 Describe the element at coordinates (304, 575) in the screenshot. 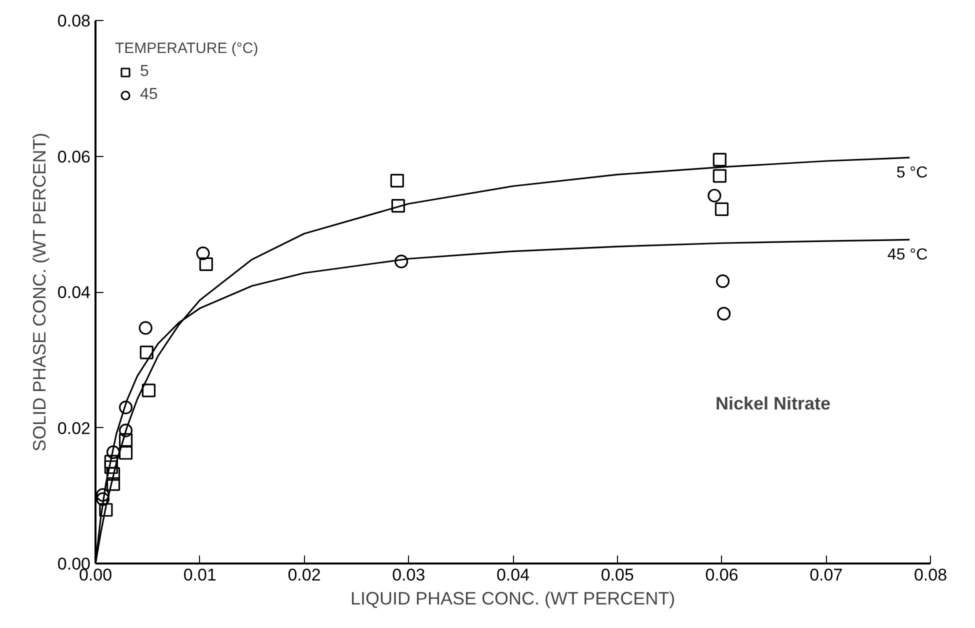

I see `x-tick-label: 0.02` at that location.